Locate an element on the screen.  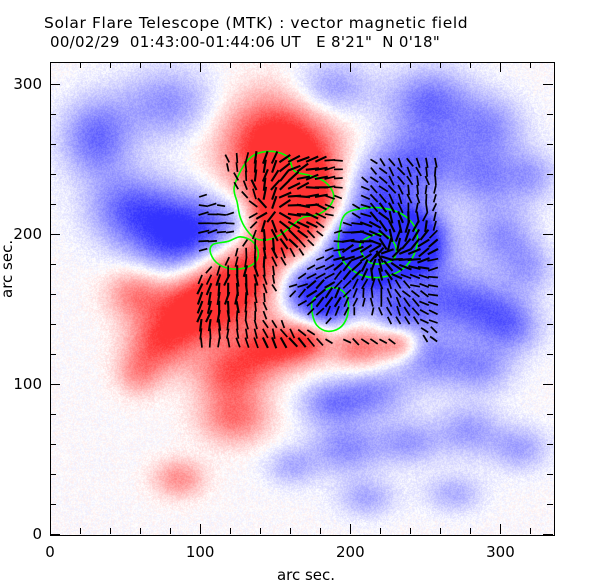
y-minor-tick-right is located at coordinates (550, 204).